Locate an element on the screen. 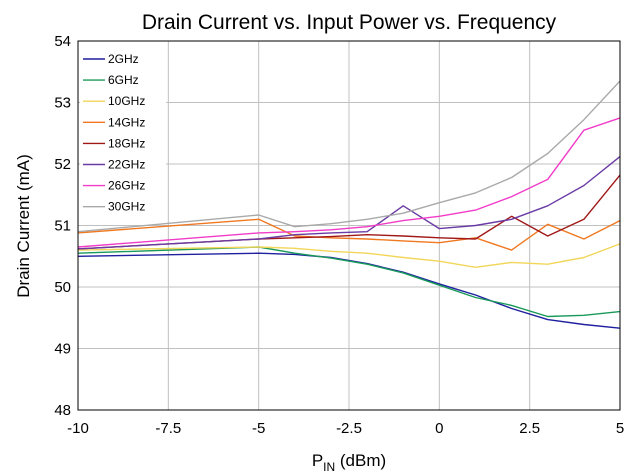 This screenshot has height=474, width=641. x-tick-label: 5 is located at coordinates (620, 428).